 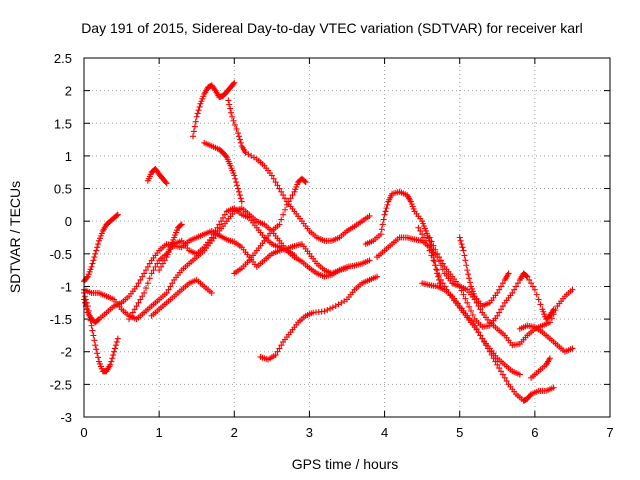 I want to click on y-tick-labels: -3 -2.5 -2 -1.5 -1 -0.5 0 0.5 1 1.5 2 2.5, so click(x=61, y=238).